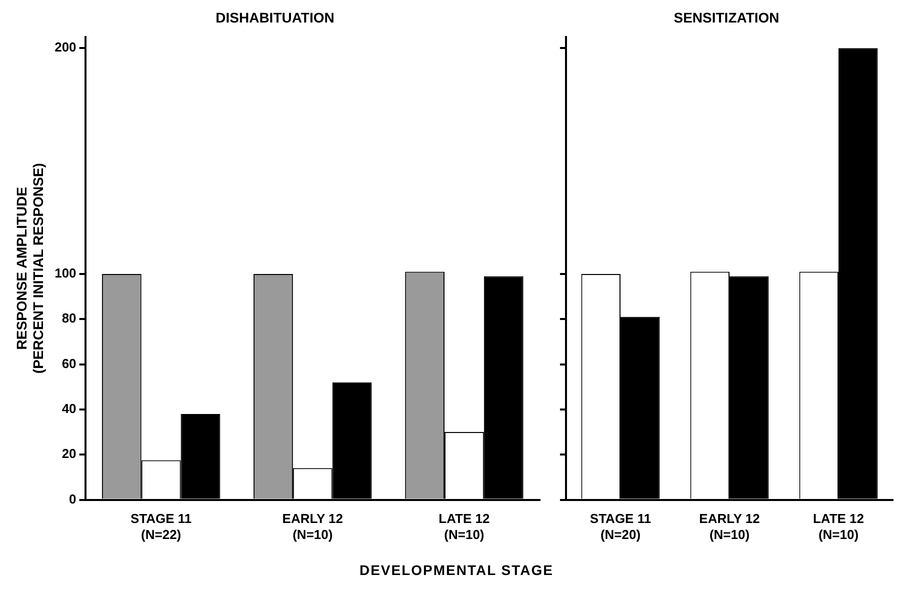  Describe the element at coordinates (69, 363) in the screenshot. I see `y-tick-label: 60` at that location.